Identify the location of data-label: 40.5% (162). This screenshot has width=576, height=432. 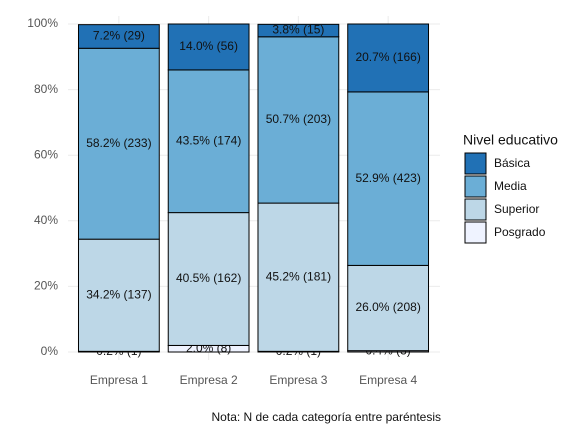
(208, 278).